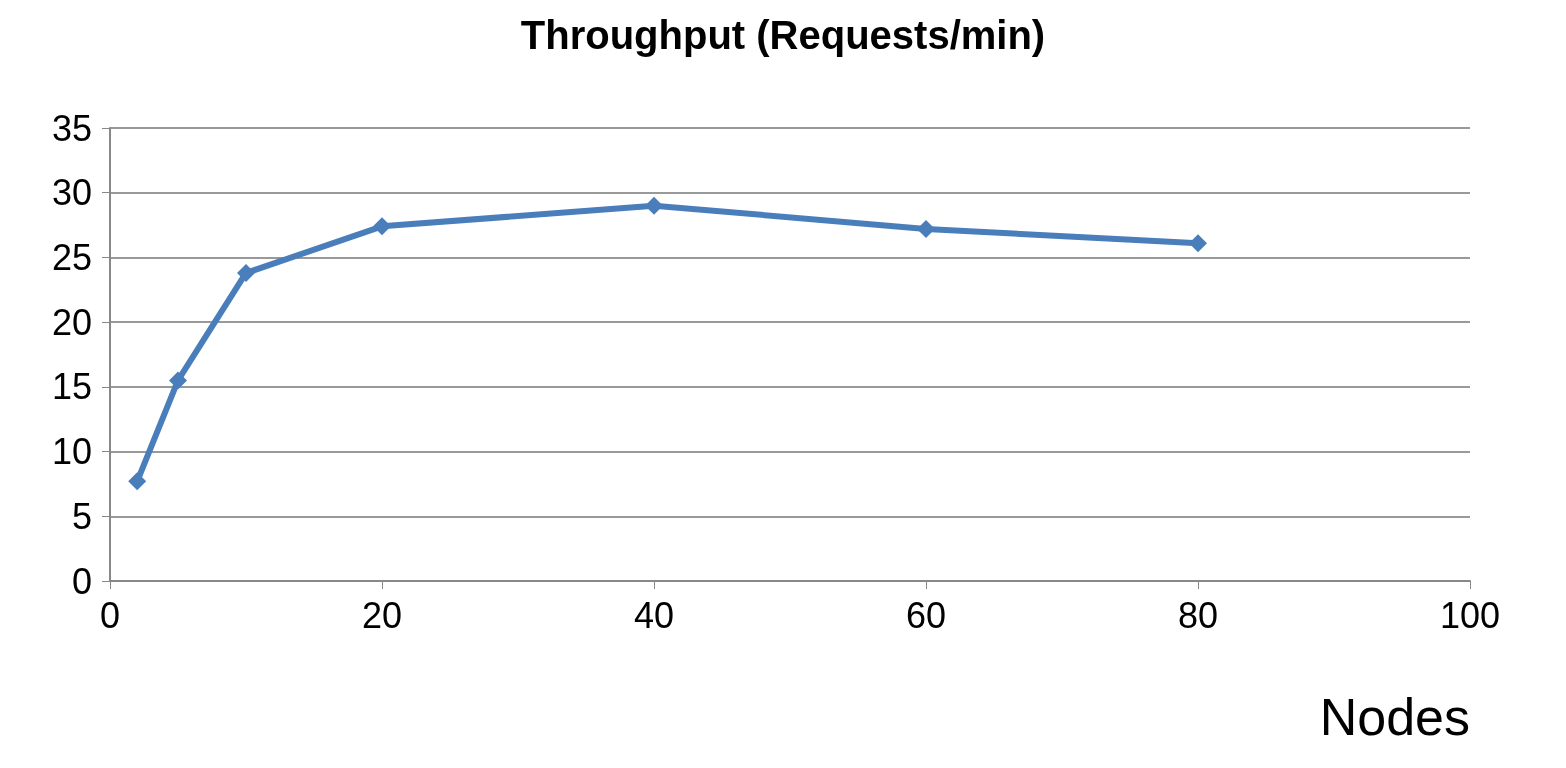  What do you see at coordinates (71, 452) in the screenshot?
I see `y-tick-label: 10` at bounding box center [71, 452].